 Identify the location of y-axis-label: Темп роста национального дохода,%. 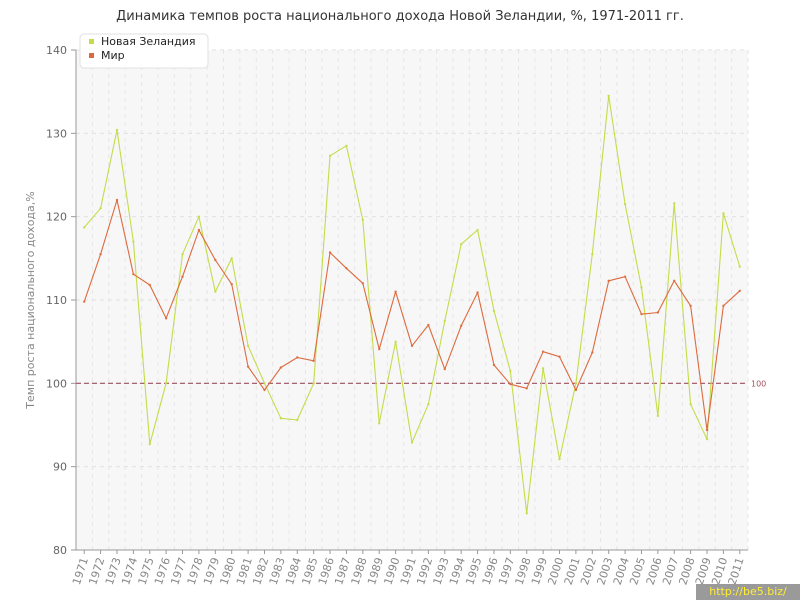
(30, 300).